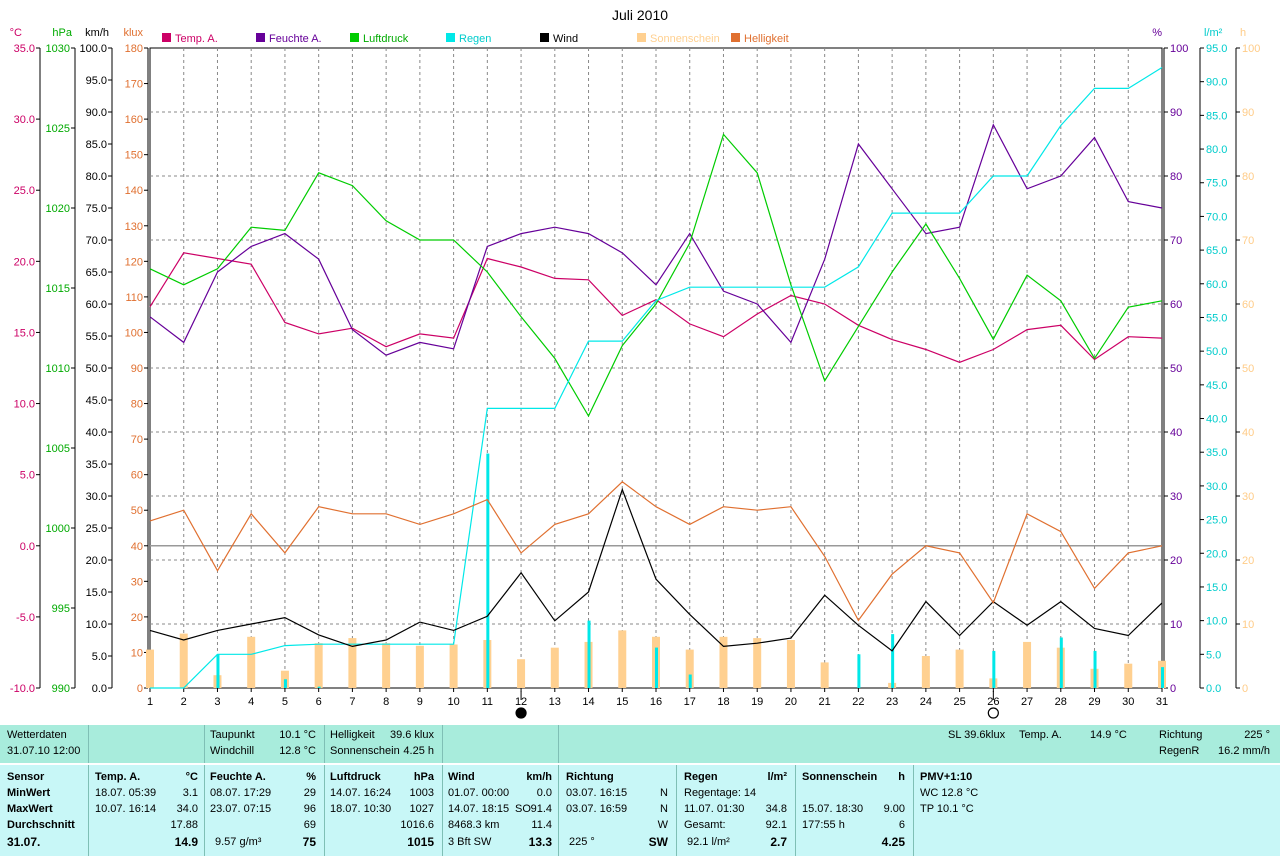 The width and height of the screenshot is (1280, 856). I want to click on right-tick-label: 0.0, so click(1213, 689).